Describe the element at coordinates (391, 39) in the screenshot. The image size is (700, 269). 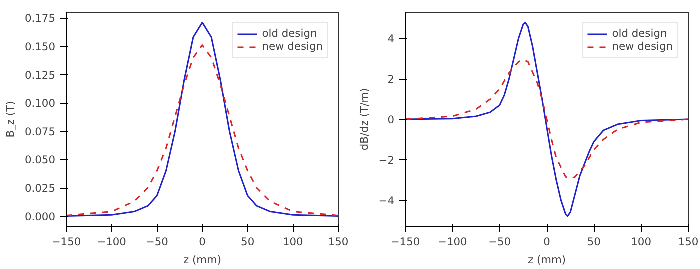
I see `y-tick-label: 4` at that location.